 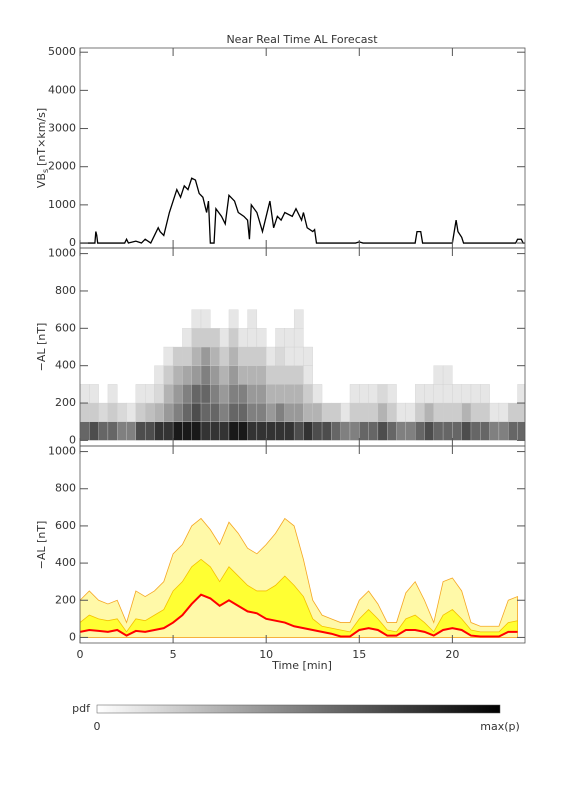 I want to click on chart-title: Near Real Time AL Forecast, so click(x=302, y=39).